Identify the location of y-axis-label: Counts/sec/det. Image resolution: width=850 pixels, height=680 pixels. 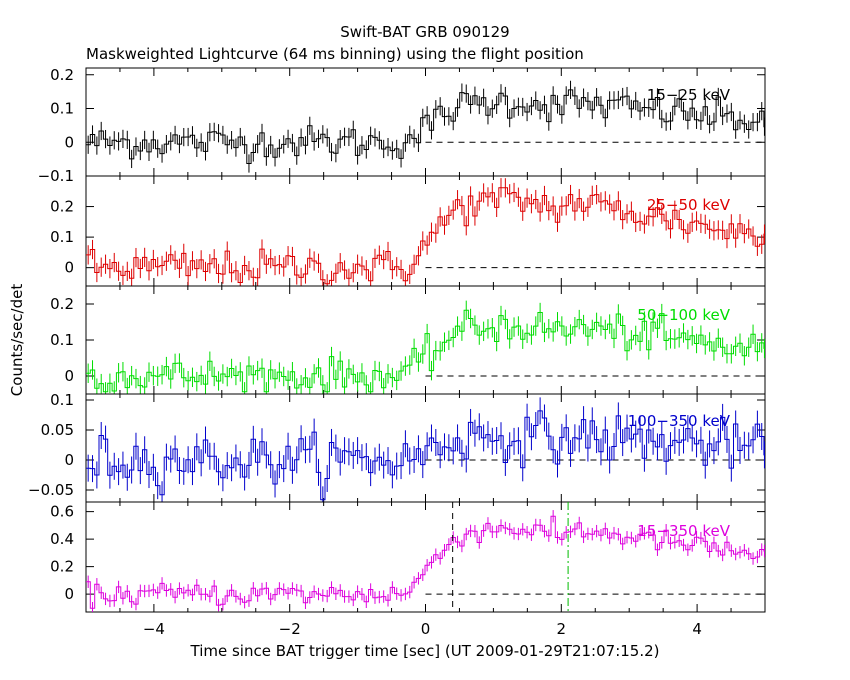
(17, 340).